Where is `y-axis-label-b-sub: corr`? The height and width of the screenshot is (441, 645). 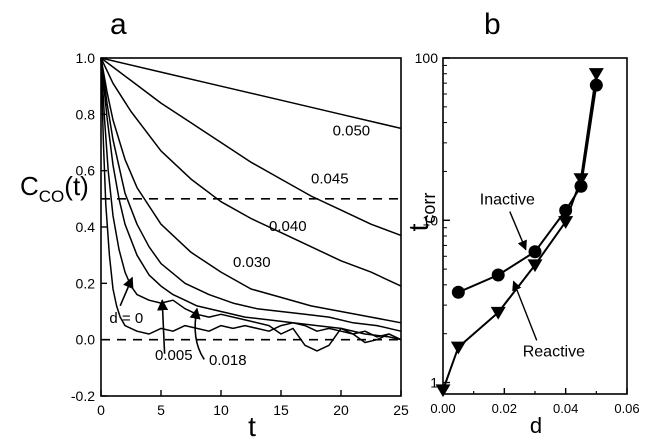
y-axis-label-b-sub: corr is located at coordinates (429, 208).